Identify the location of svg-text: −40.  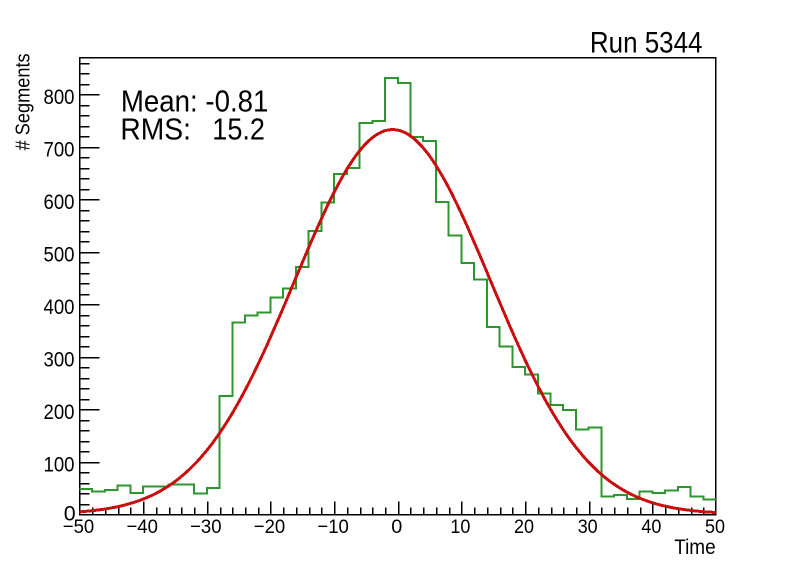
(142, 527).